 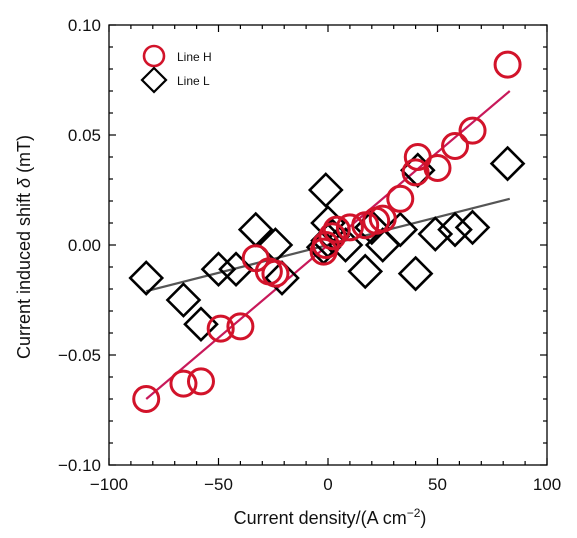 What do you see at coordinates (109, 484) in the screenshot?
I see `x-tick-label: −100` at bounding box center [109, 484].